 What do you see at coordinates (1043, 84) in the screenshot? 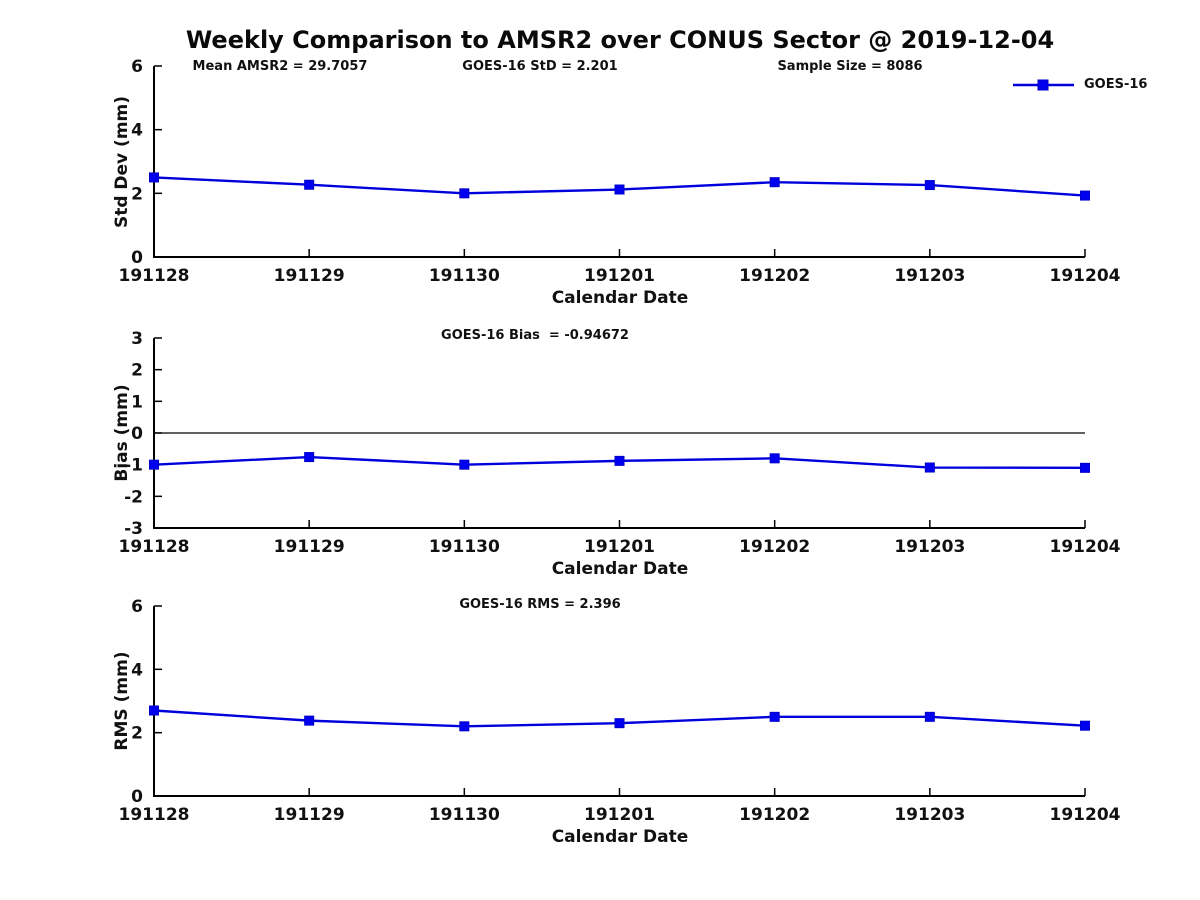
I see `legend-line-sample-icon` at bounding box center [1043, 84].